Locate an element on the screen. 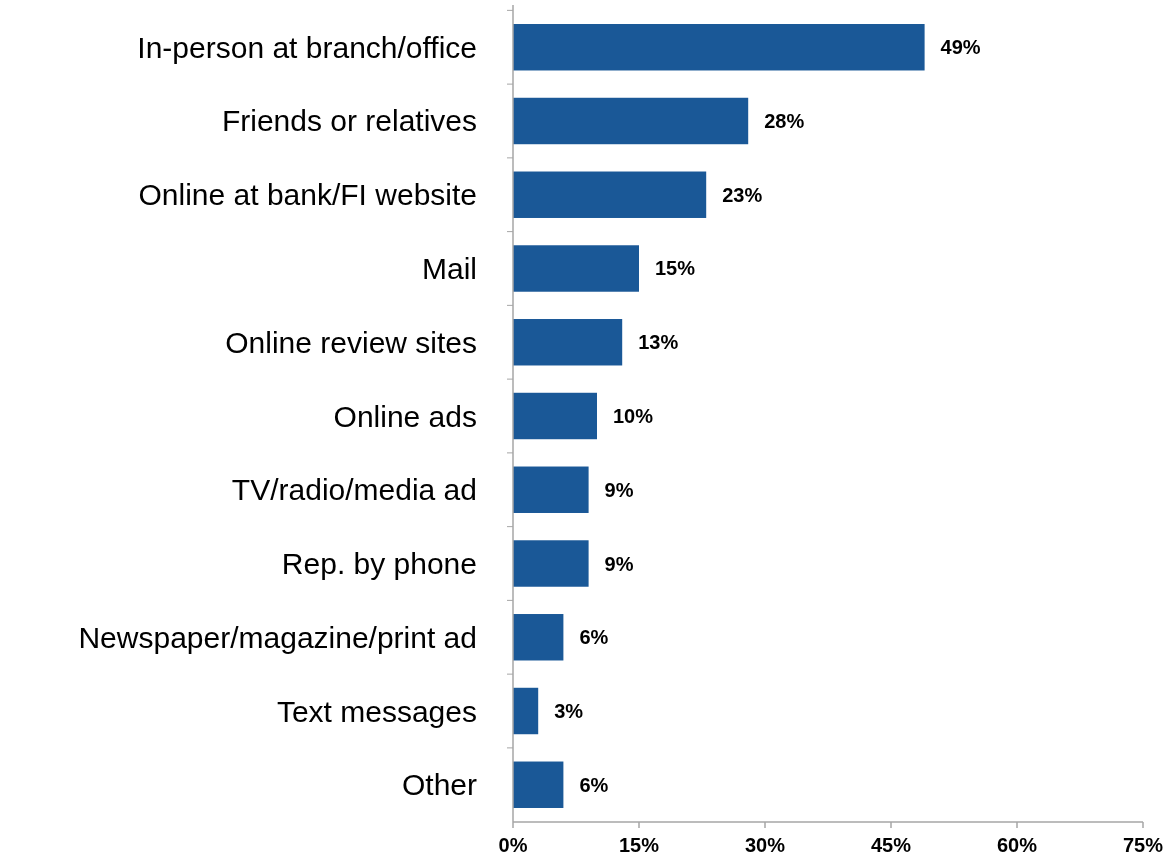 The image size is (1168, 866). y-tick-label: Other is located at coordinates (439, 785).